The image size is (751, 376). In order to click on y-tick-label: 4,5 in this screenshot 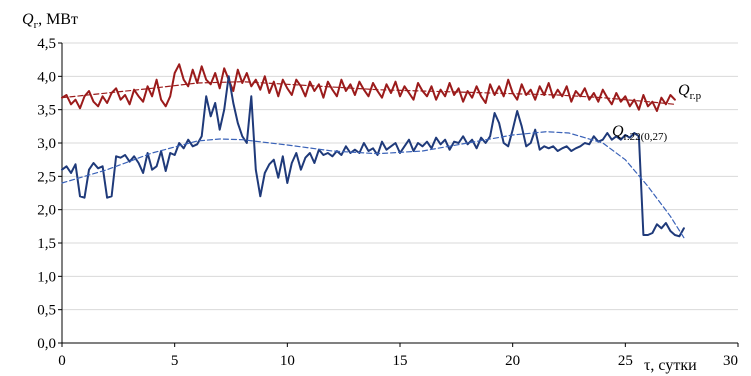, I will do `click(46, 44)`.